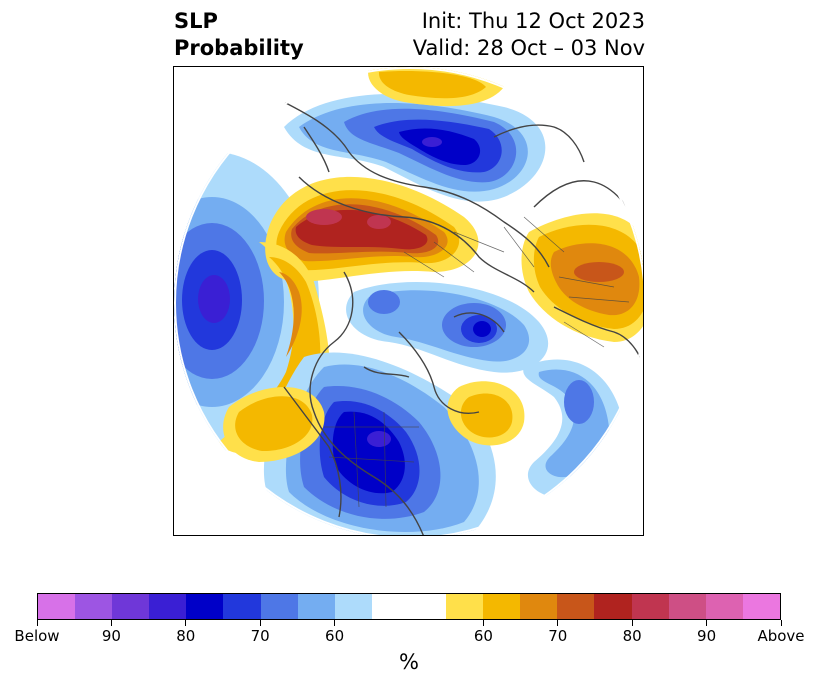 The width and height of the screenshot is (819, 686). What do you see at coordinates (324, 217) in the screenshot?
I see `contour-rose-north-a` at bounding box center [324, 217].